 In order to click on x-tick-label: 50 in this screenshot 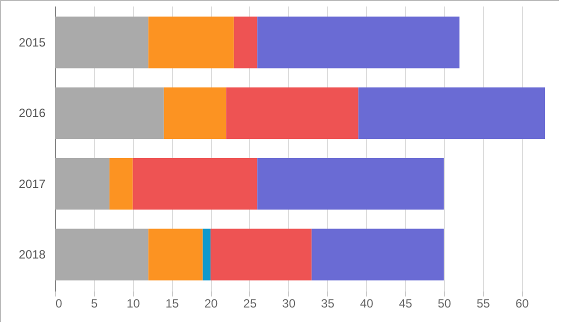, I will do `click(445, 303)`.